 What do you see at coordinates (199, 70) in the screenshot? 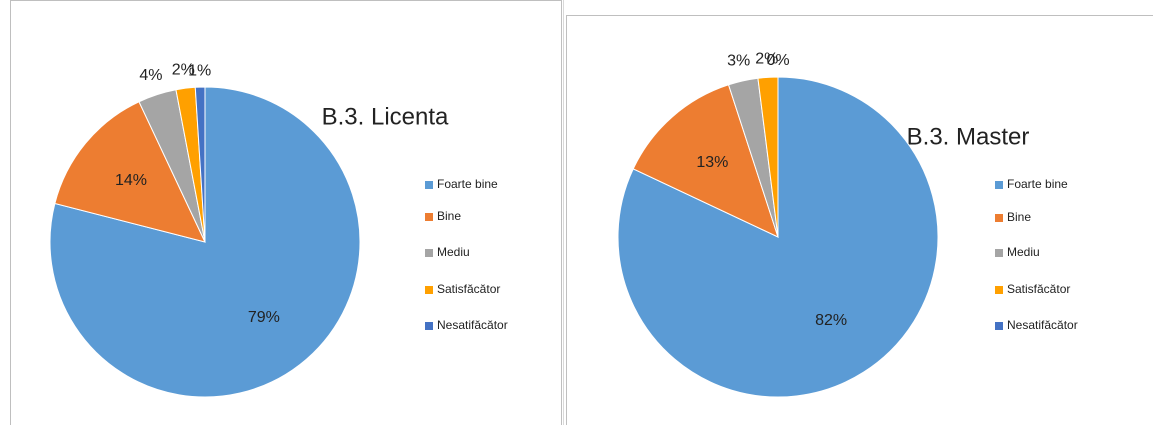
I see `data-label: 1%` at bounding box center [199, 70].